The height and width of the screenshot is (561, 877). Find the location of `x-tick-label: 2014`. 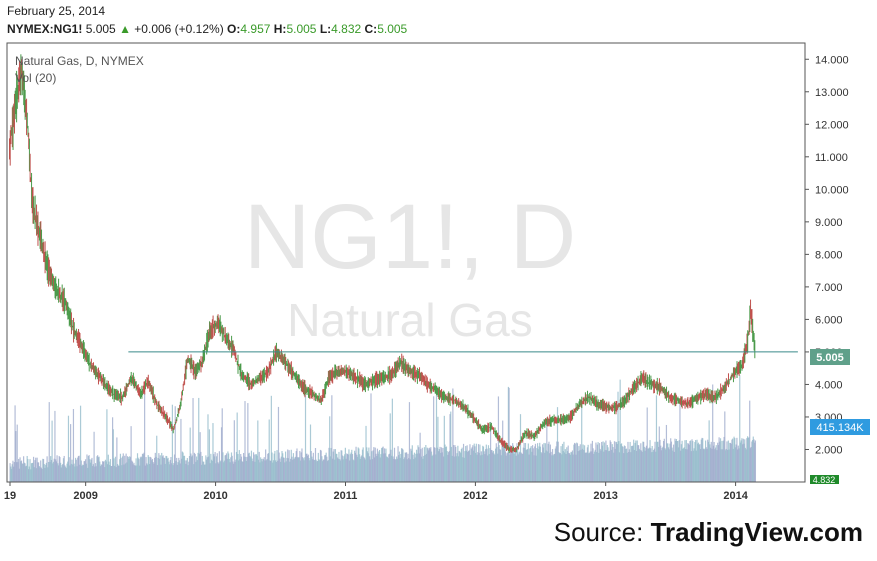

x-tick-label: 2014 is located at coordinates (735, 496).